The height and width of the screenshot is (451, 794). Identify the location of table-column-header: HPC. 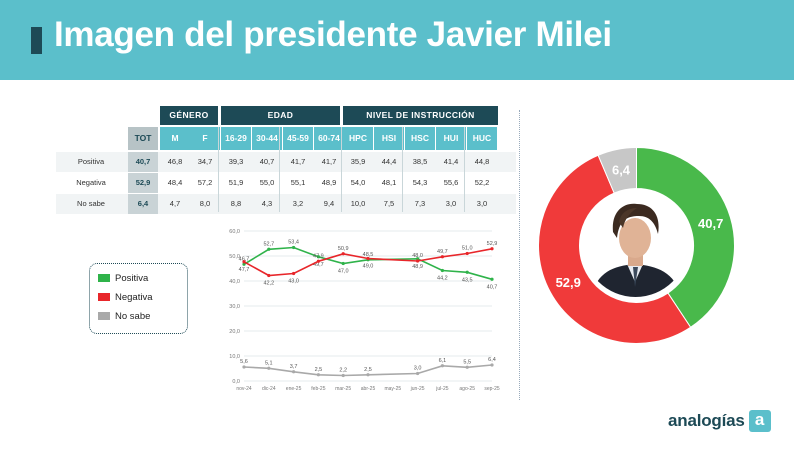
(358, 138).